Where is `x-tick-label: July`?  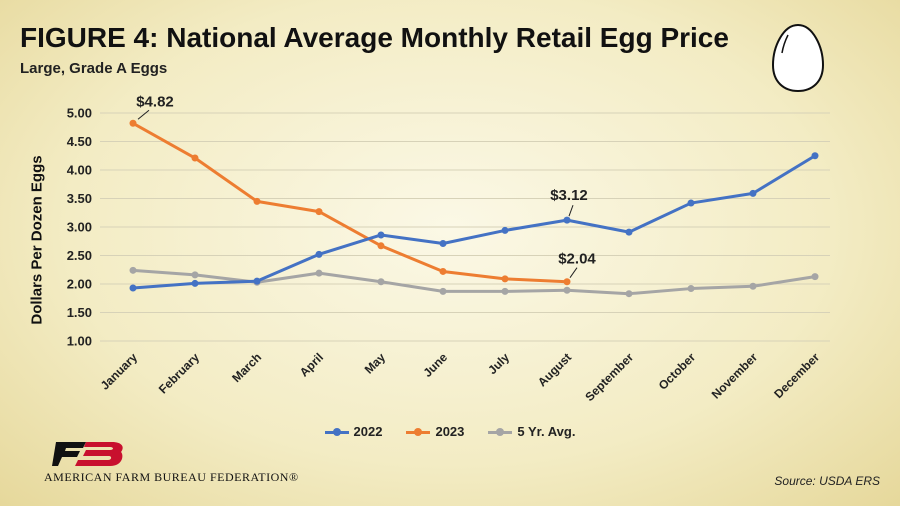
x-tick-label: July is located at coordinates (498, 363).